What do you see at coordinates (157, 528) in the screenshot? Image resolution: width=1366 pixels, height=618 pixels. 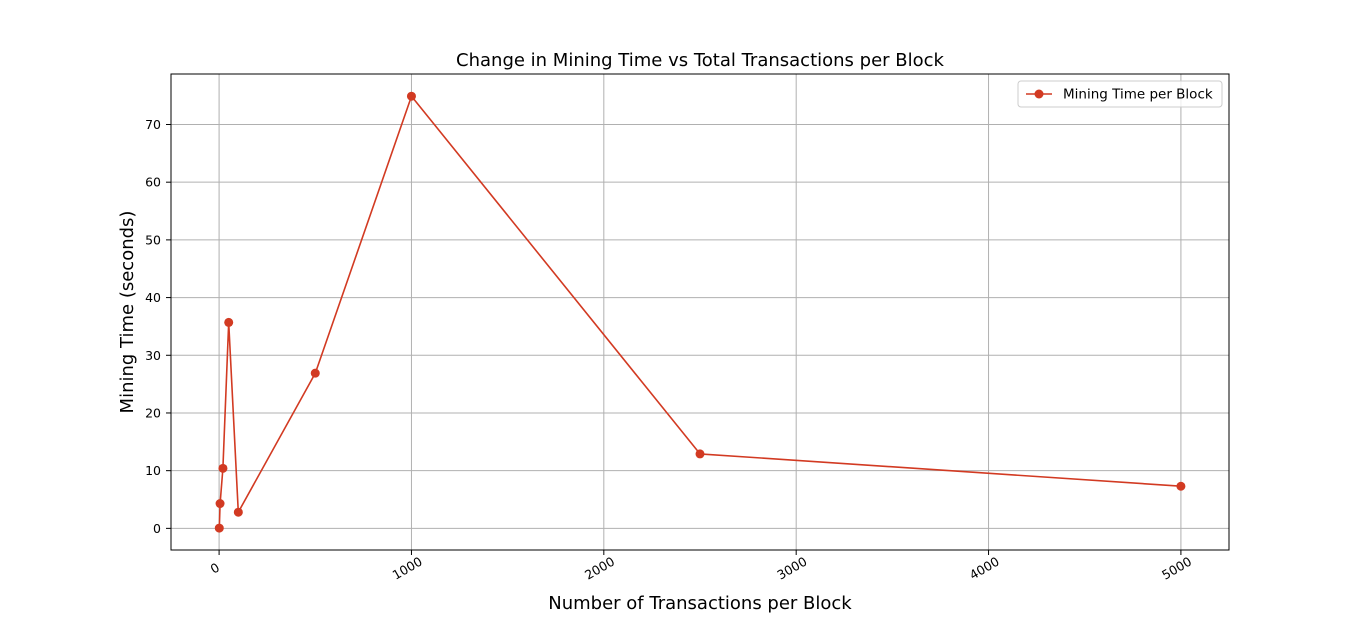 I see `y-tick-label: 0` at bounding box center [157, 528].